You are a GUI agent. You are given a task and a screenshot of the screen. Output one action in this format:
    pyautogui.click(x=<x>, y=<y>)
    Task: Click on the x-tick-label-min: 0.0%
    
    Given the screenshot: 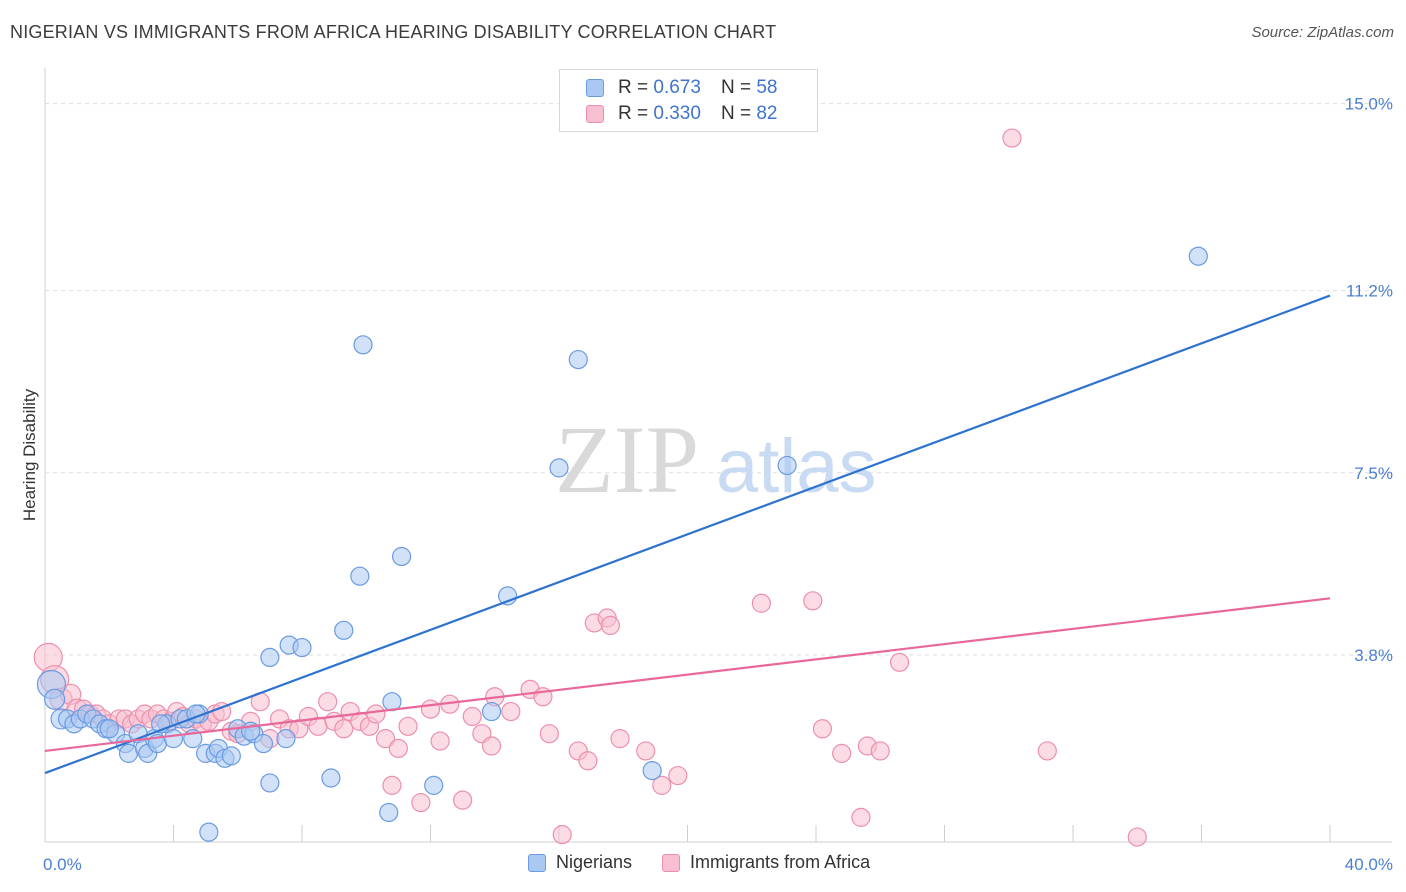 What is the action you would take?
    pyautogui.click(x=62, y=864)
    